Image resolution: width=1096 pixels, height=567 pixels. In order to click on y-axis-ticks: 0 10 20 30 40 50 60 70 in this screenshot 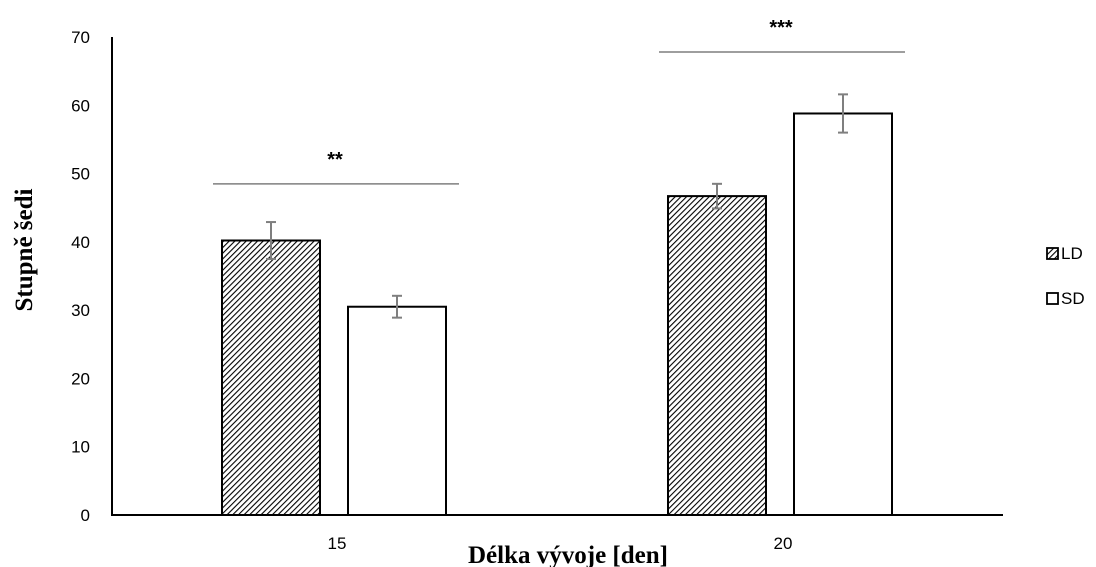, I will do `click(80, 276)`.